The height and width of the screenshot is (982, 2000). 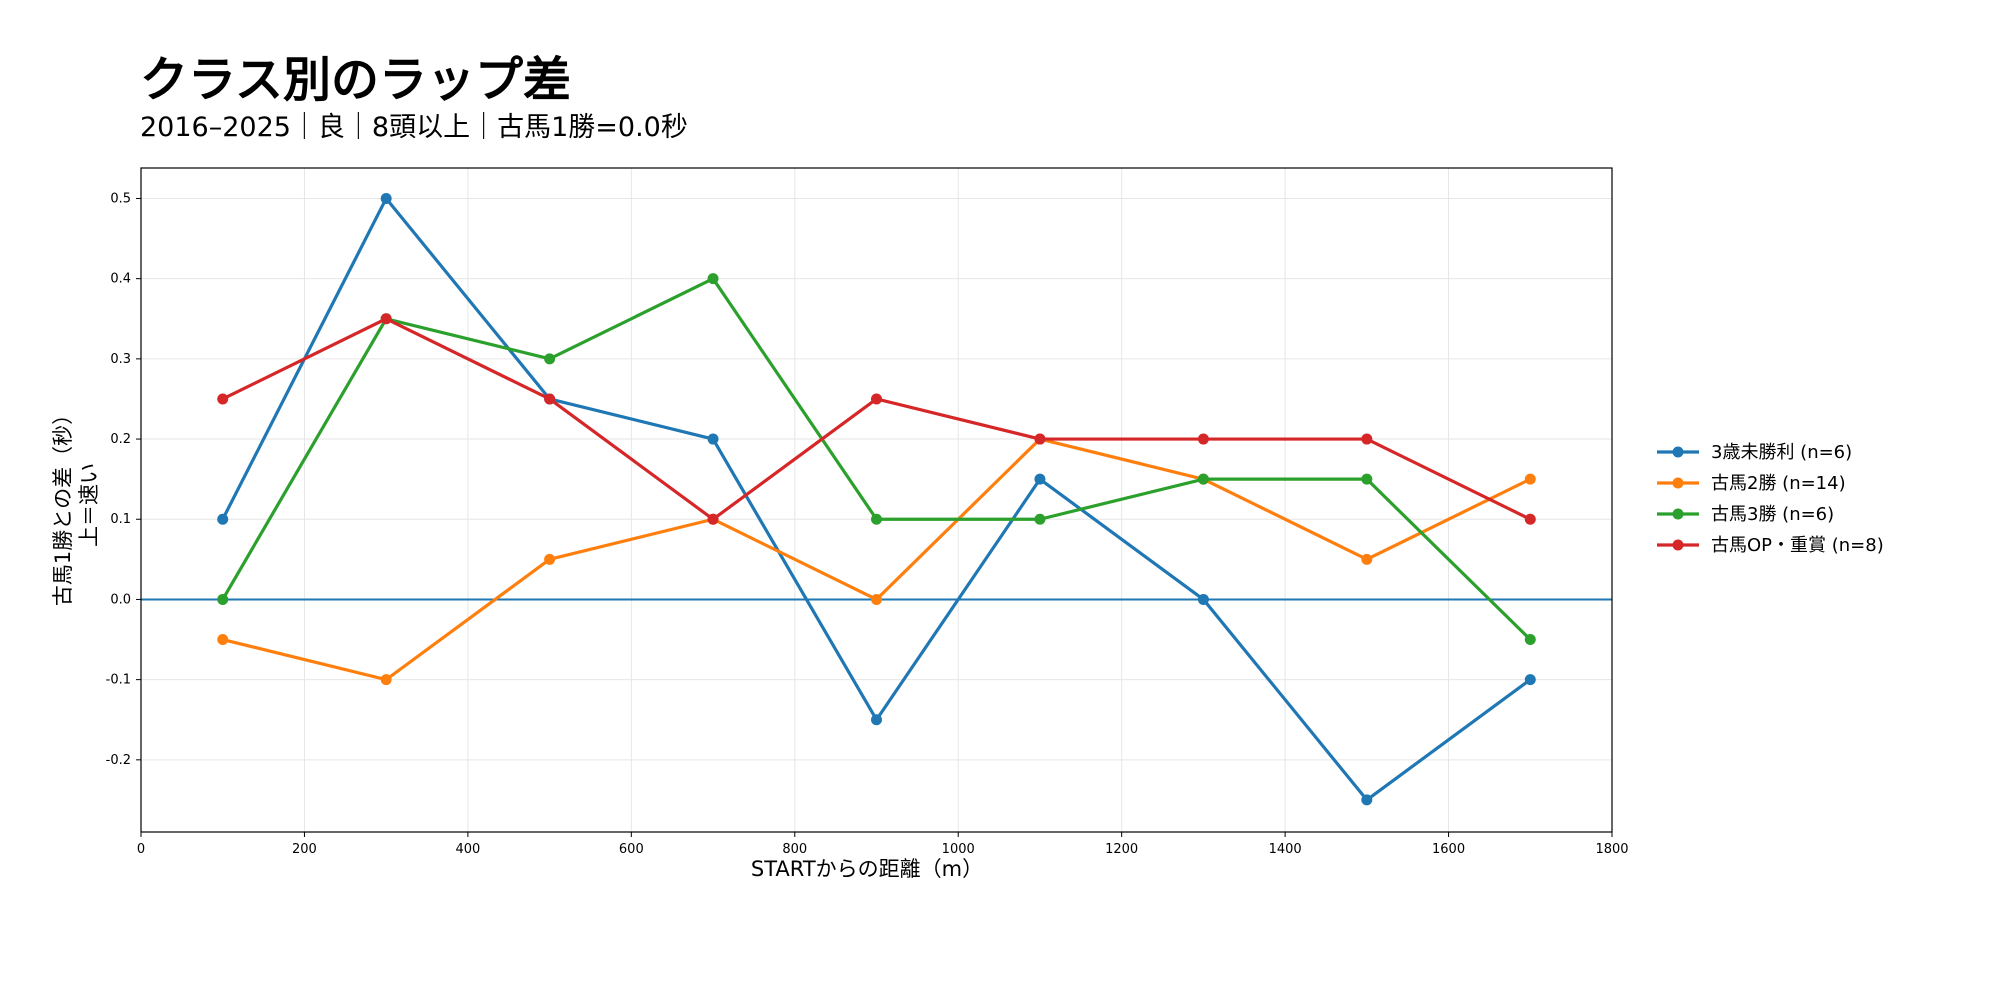 What do you see at coordinates (1448, 849) in the screenshot?
I see `x-tick-label: 1600` at bounding box center [1448, 849].